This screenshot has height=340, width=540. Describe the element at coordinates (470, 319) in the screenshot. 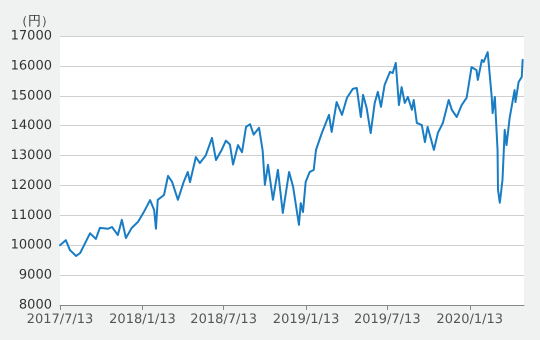

I see `x-tick-label: 2020/1/13` at that location.